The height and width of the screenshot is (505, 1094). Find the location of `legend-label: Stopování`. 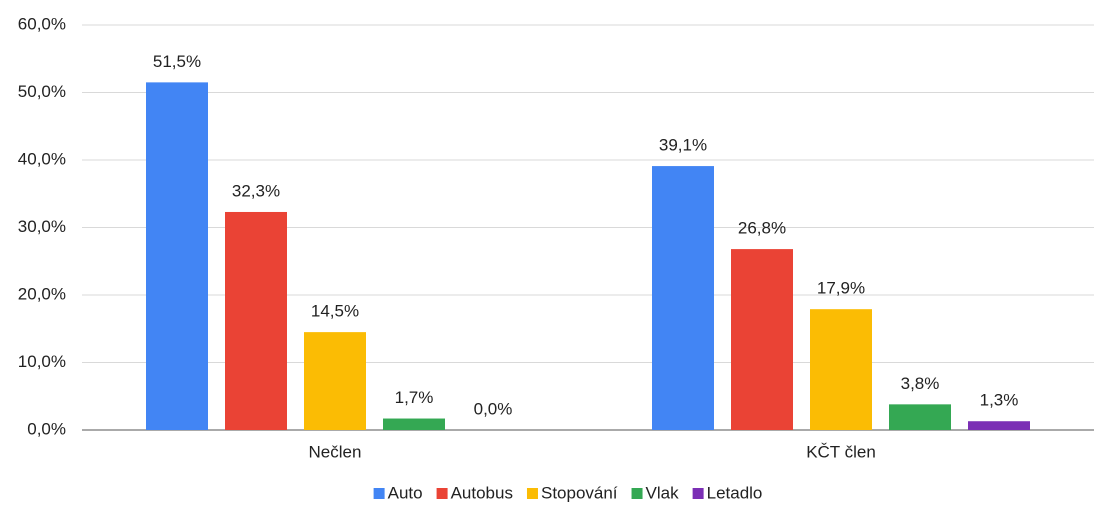

legend-label: Stopování is located at coordinates (579, 492).